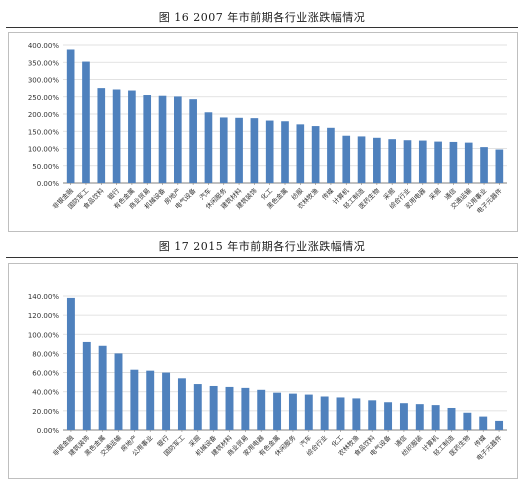 This screenshot has height=483, width=524. I want to click on chart-1-ytick-label: 150.00%, so click(43, 132).